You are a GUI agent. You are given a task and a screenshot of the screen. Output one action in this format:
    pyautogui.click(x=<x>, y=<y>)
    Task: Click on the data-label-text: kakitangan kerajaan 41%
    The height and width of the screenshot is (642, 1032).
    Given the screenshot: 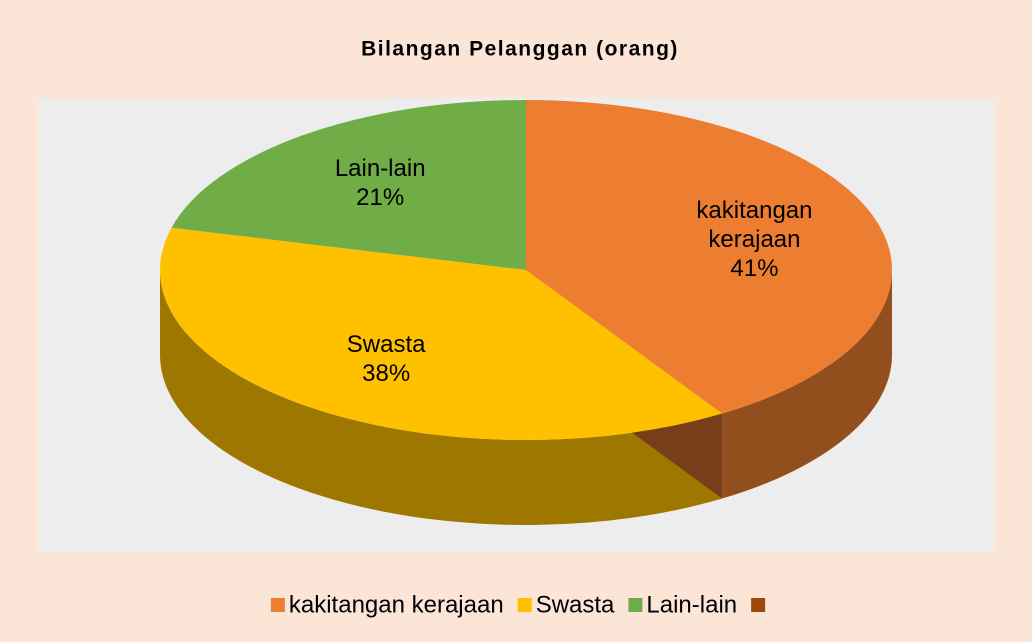 What is the action you would take?
    pyautogui.click(x=754, y=239)
    